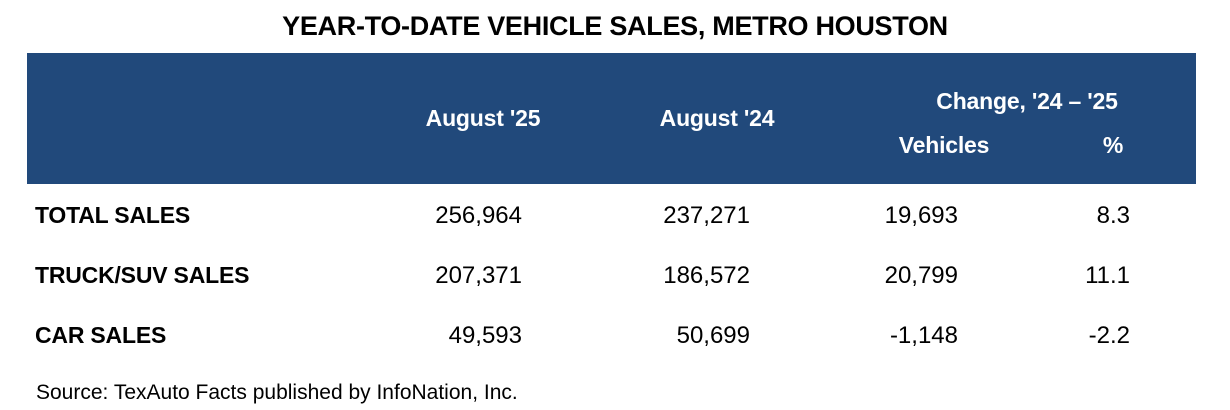  What do you see at coordinates (485, 335) in the screenshot?
I see `car-sales-august-25: 49,593` at bounding box center [485, 335].